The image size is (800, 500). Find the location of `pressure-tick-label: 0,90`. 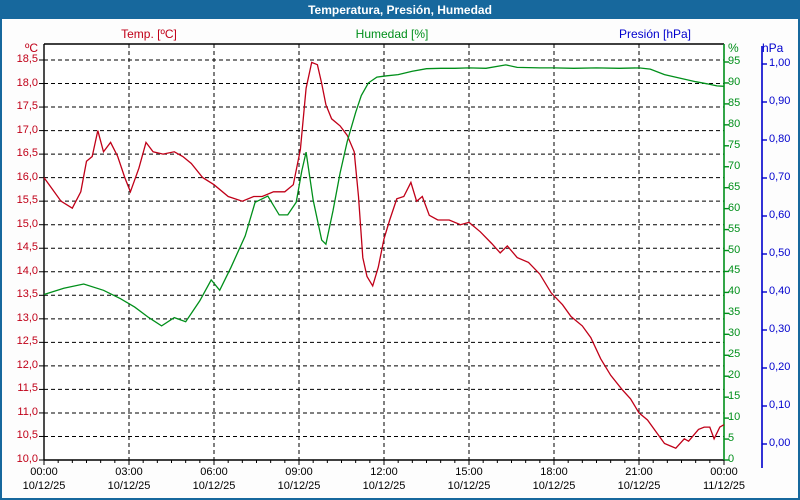

pressure-tick-label: 0,90 is located at coordinates (780, 101).